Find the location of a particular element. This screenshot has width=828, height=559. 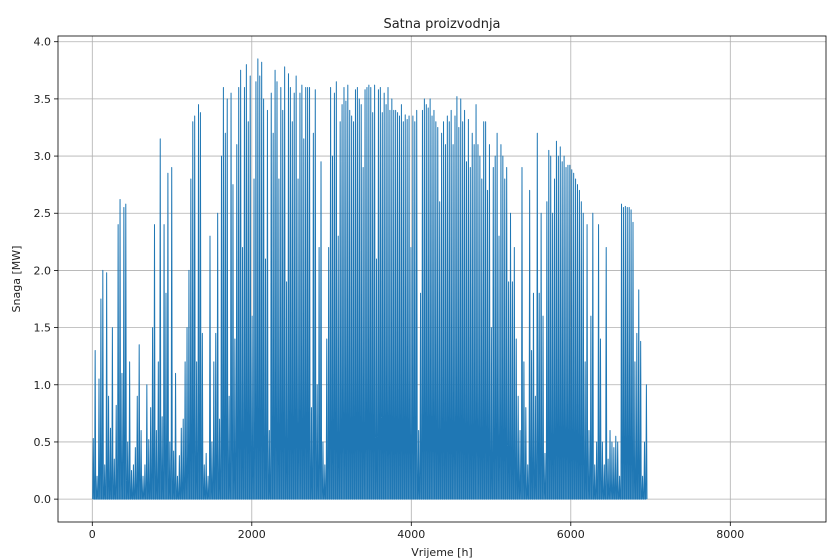

x-tick-label: 4000 is located at coordinates (411, 534).